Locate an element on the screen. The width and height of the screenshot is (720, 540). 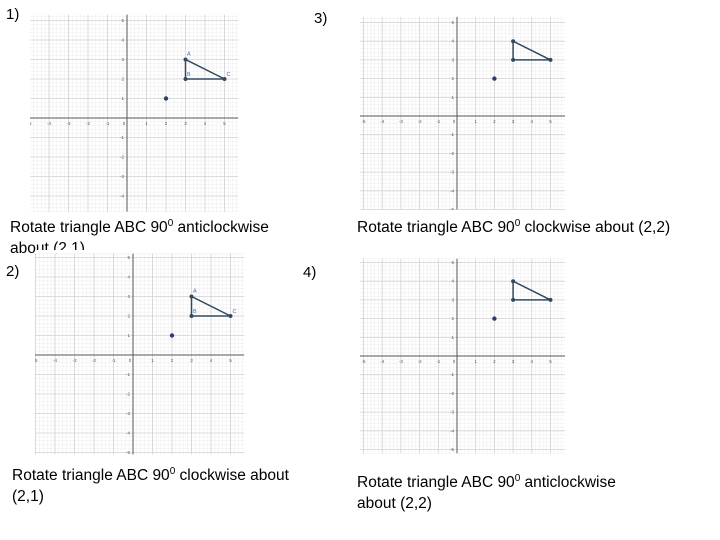
problem-3-graph: -5 -4 -3 -2 -1 0 1 2 3 4 5 5 4 3 2 1 -1 -2 -3 -4 -5 is located at coordinates (462, 111).